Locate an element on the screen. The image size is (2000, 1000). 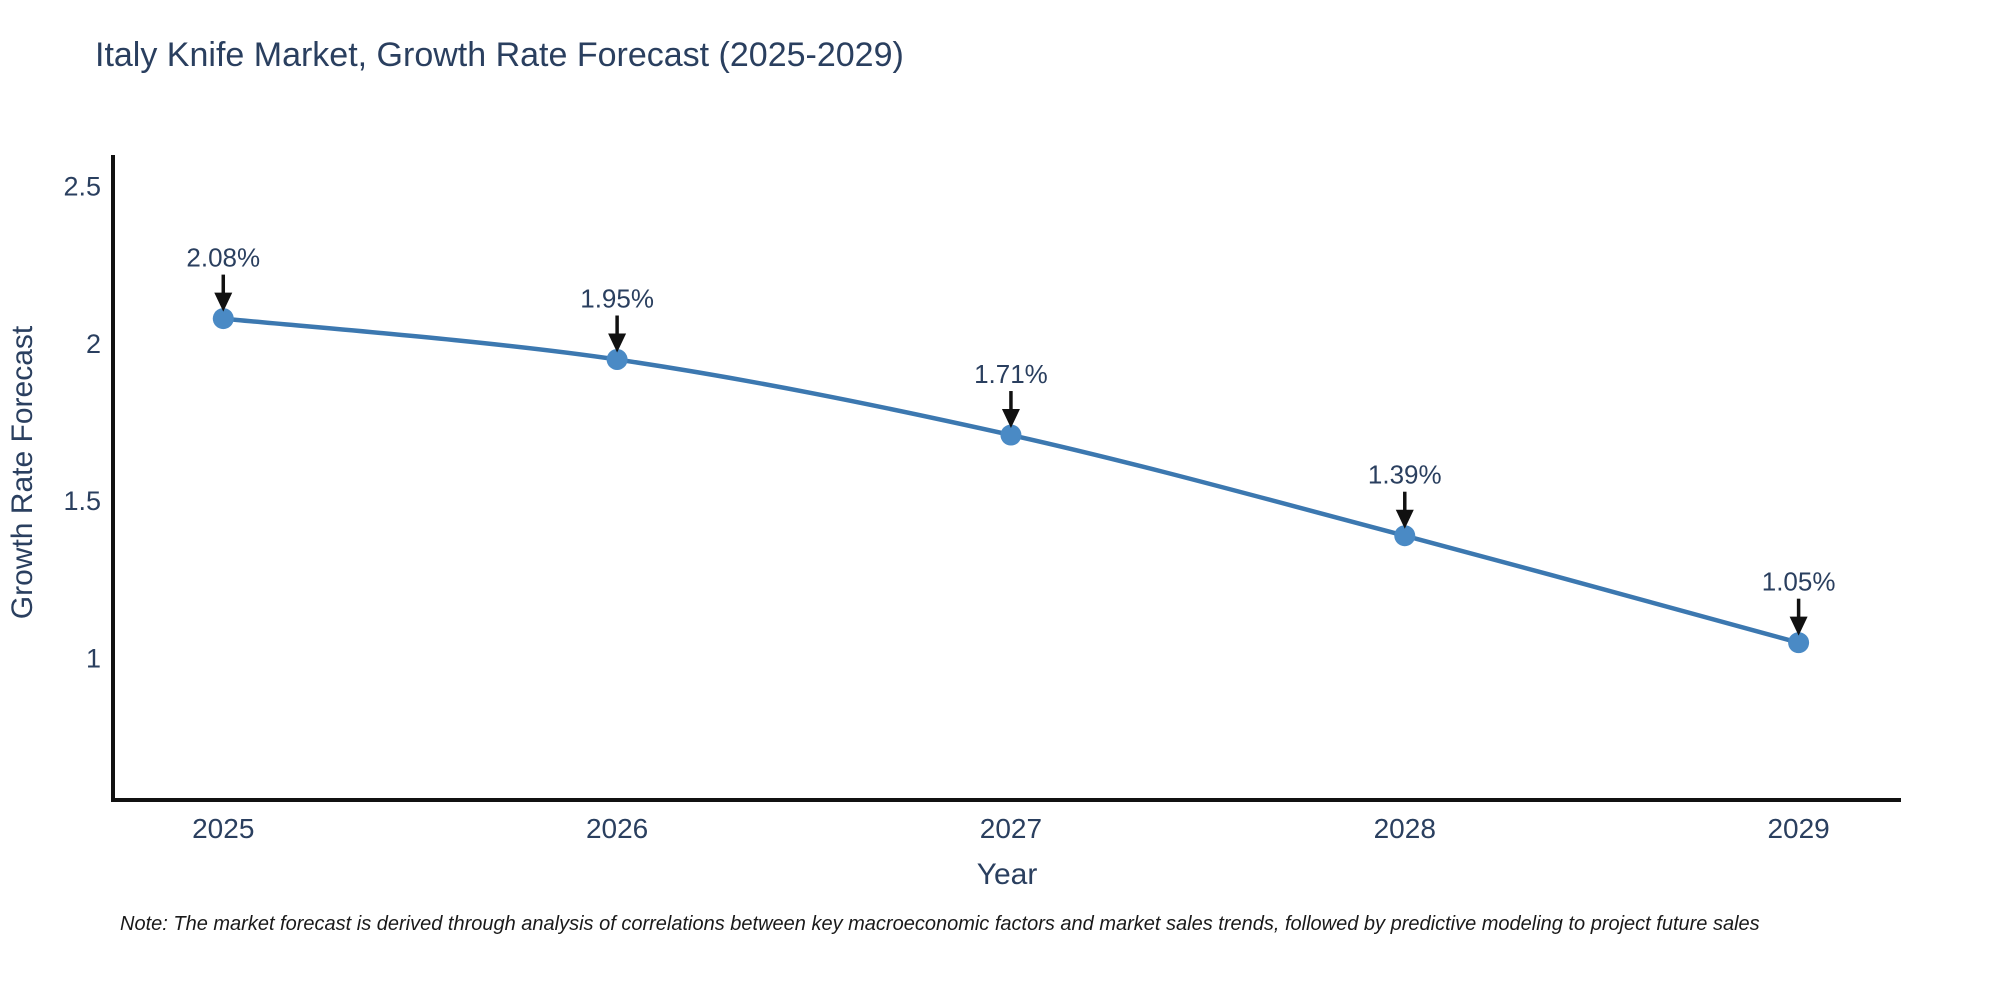
data-point-label: 1.39% is located at coordinates (1405, 475).